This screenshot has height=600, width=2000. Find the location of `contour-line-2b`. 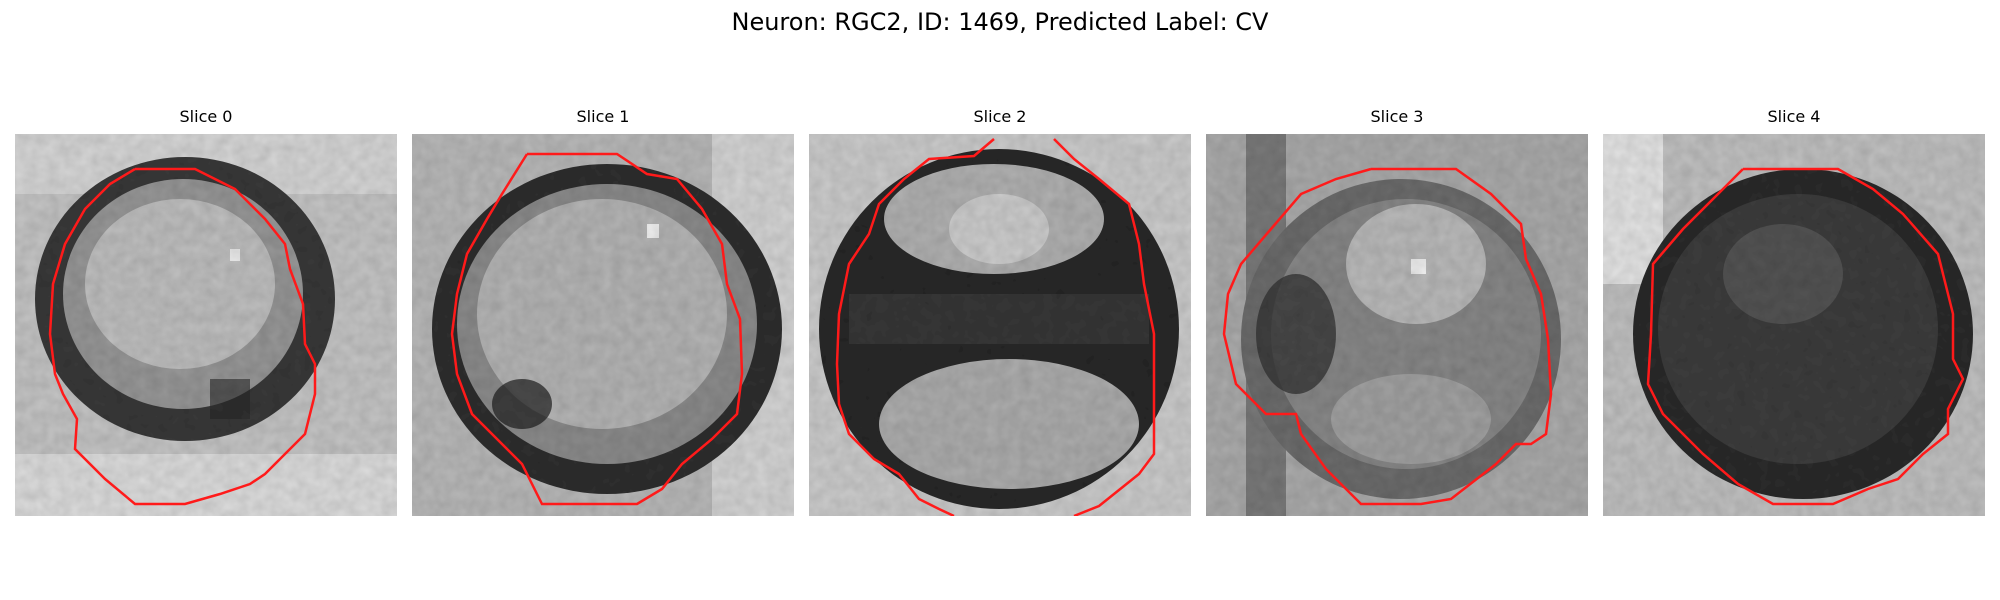

contour-line-2b is located at coordinates (1104, 327).